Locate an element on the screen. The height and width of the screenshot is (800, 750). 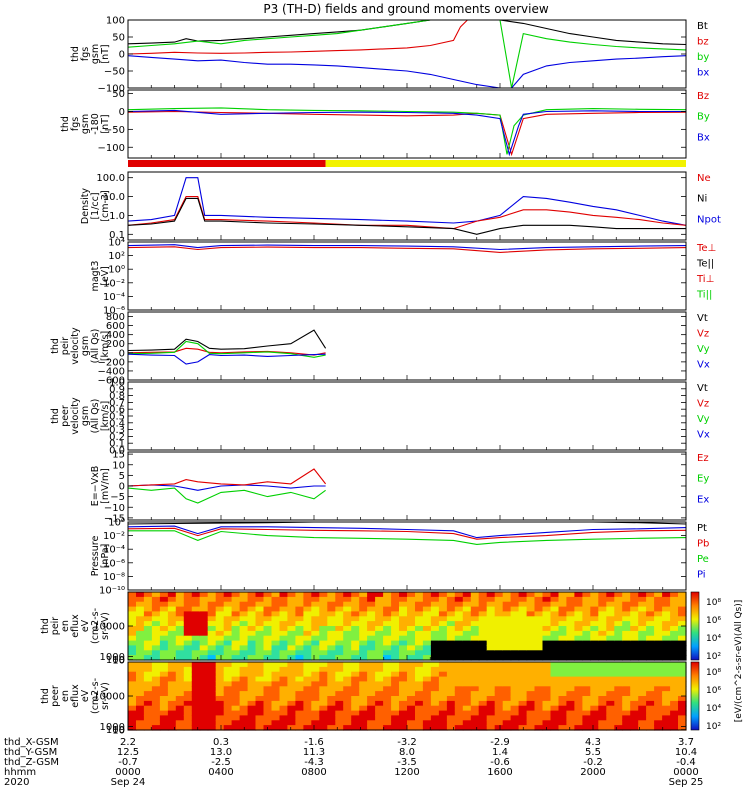
time-axis-value: 3.7 is located at coordinates (686, 742).